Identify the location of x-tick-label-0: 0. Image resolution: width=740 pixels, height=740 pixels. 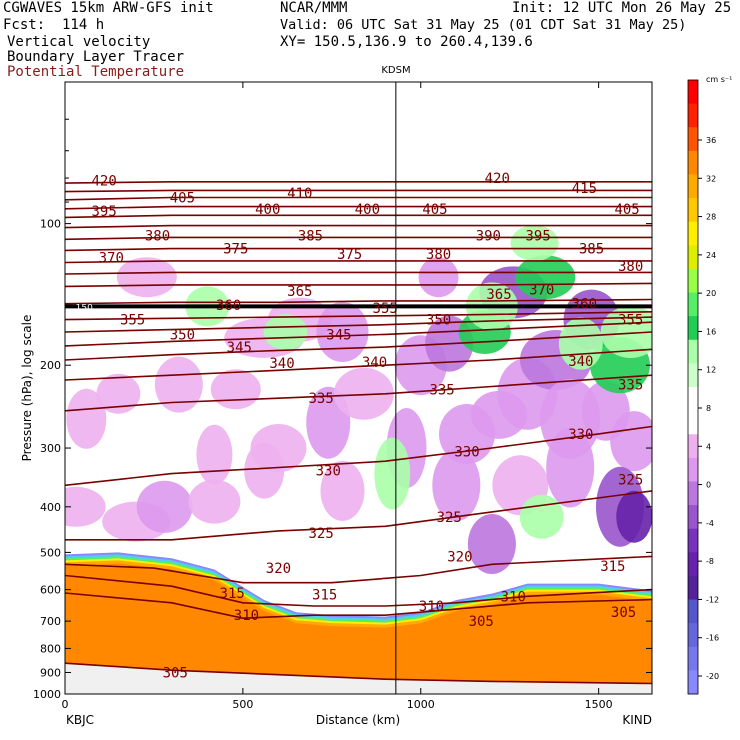
(65, 704).